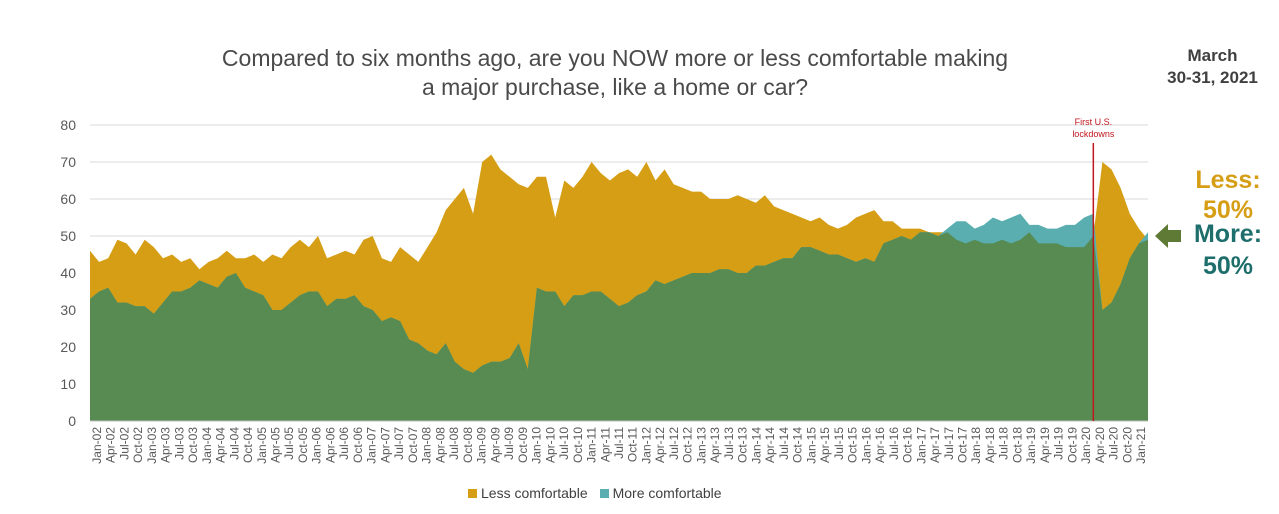 The image size is (1279, 514). I want to click on legend-label-more: More comfortable, so click(667, 493).